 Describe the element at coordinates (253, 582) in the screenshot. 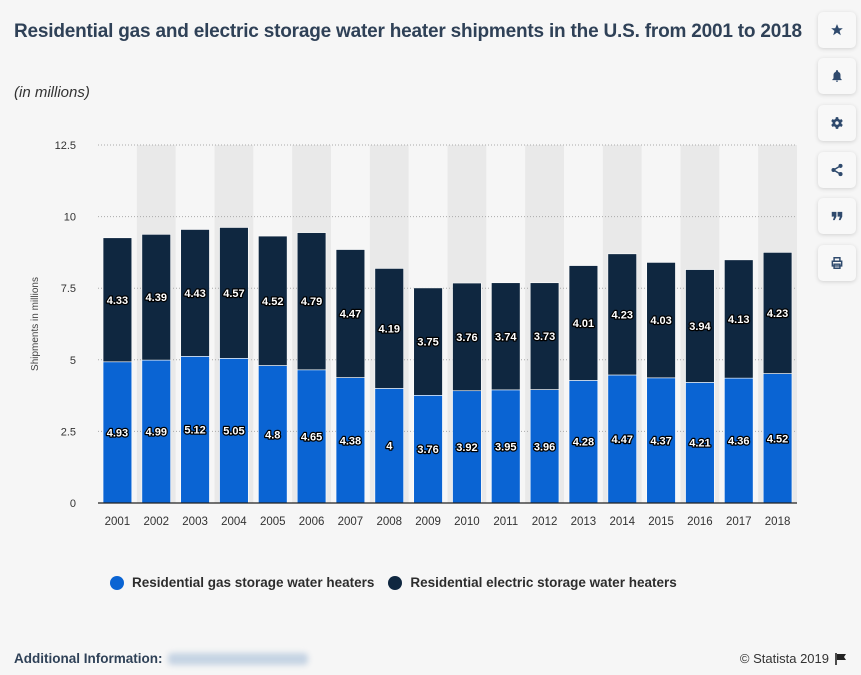

I see `legend-label-gas: Residential gas storage water heaters` at that location.